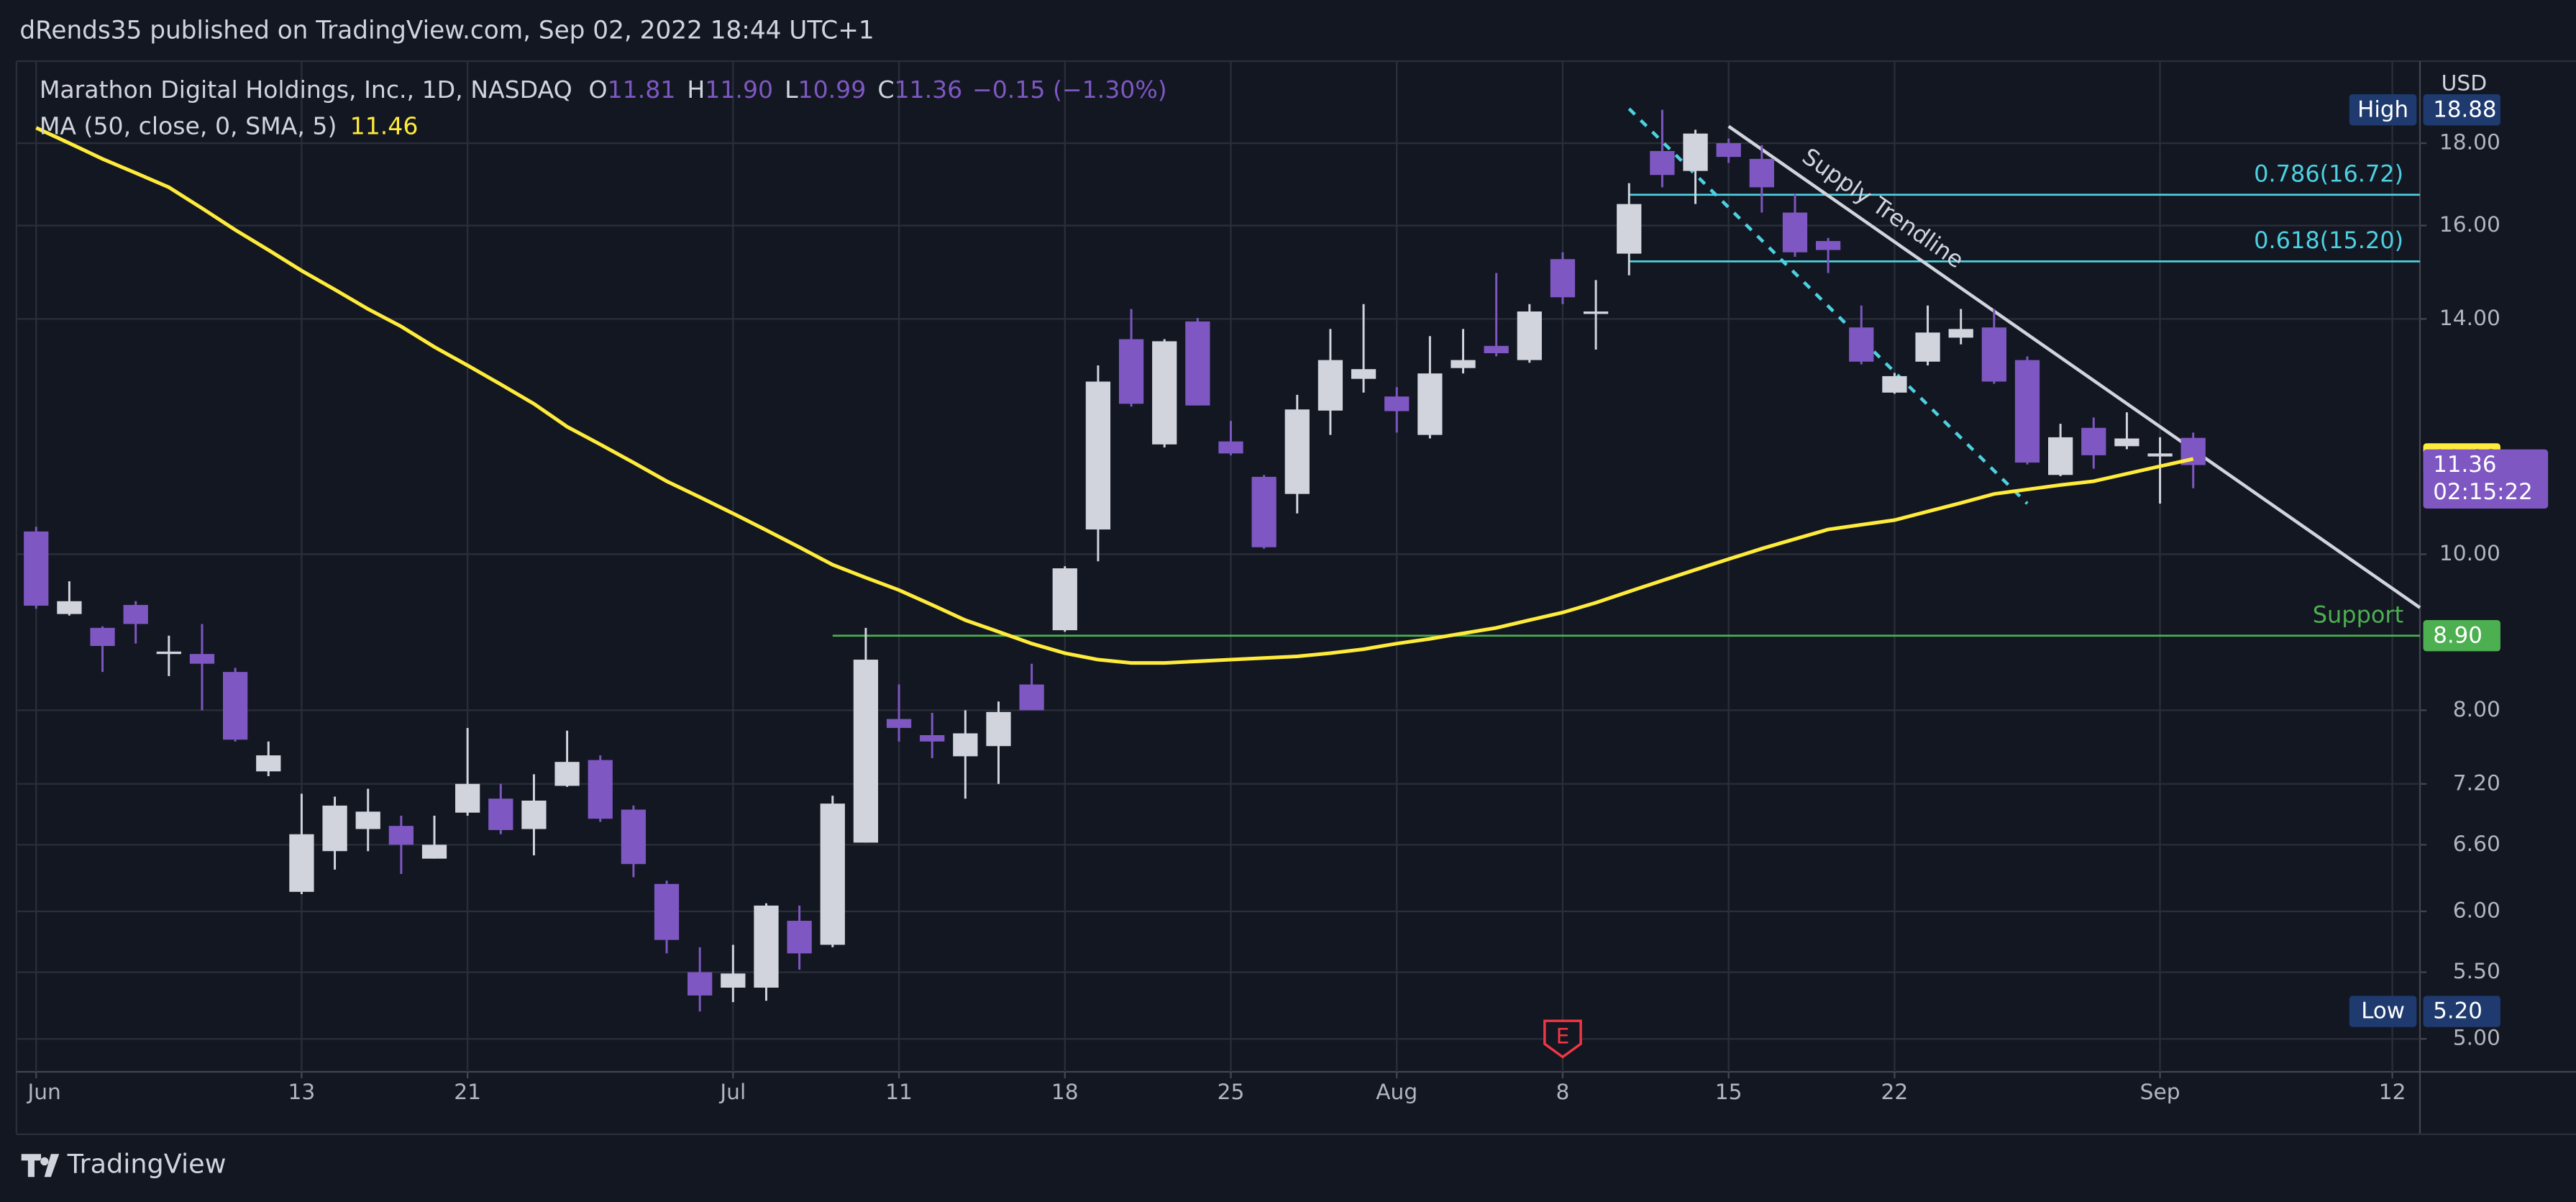  What do you see at coordinates (792, 90) in the screenshot?
I see `legend-key: L` at bounding box center [792, 90].